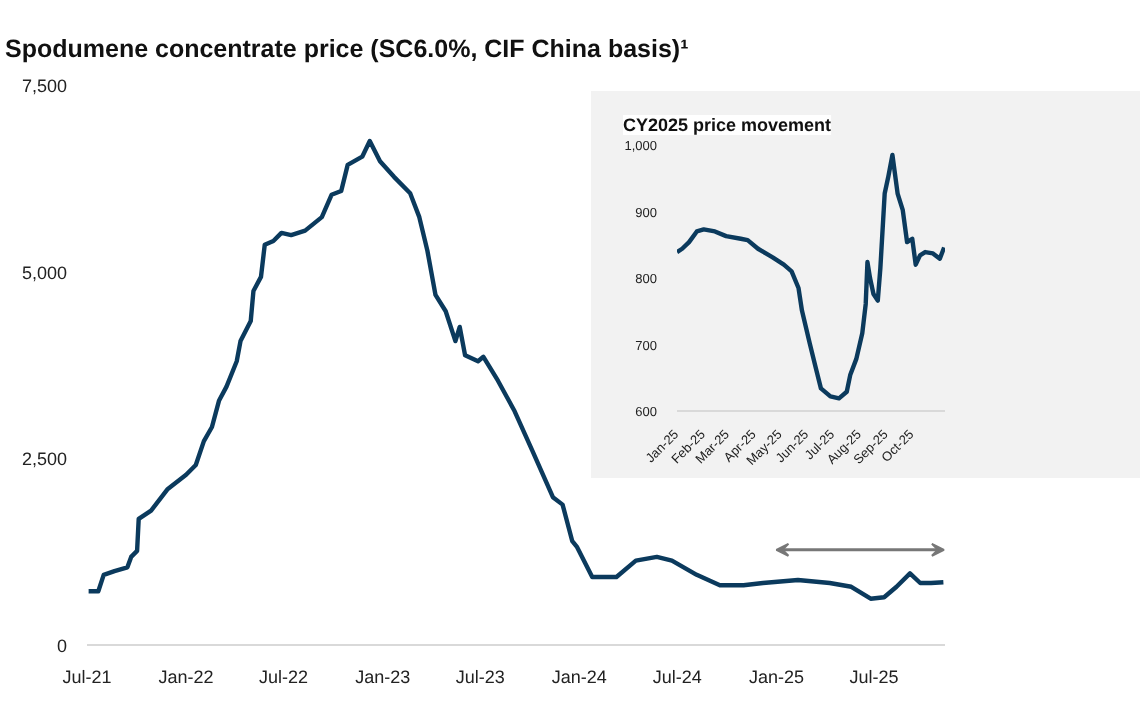  I want to click on y-tick-label: 0, so click(62, 646).